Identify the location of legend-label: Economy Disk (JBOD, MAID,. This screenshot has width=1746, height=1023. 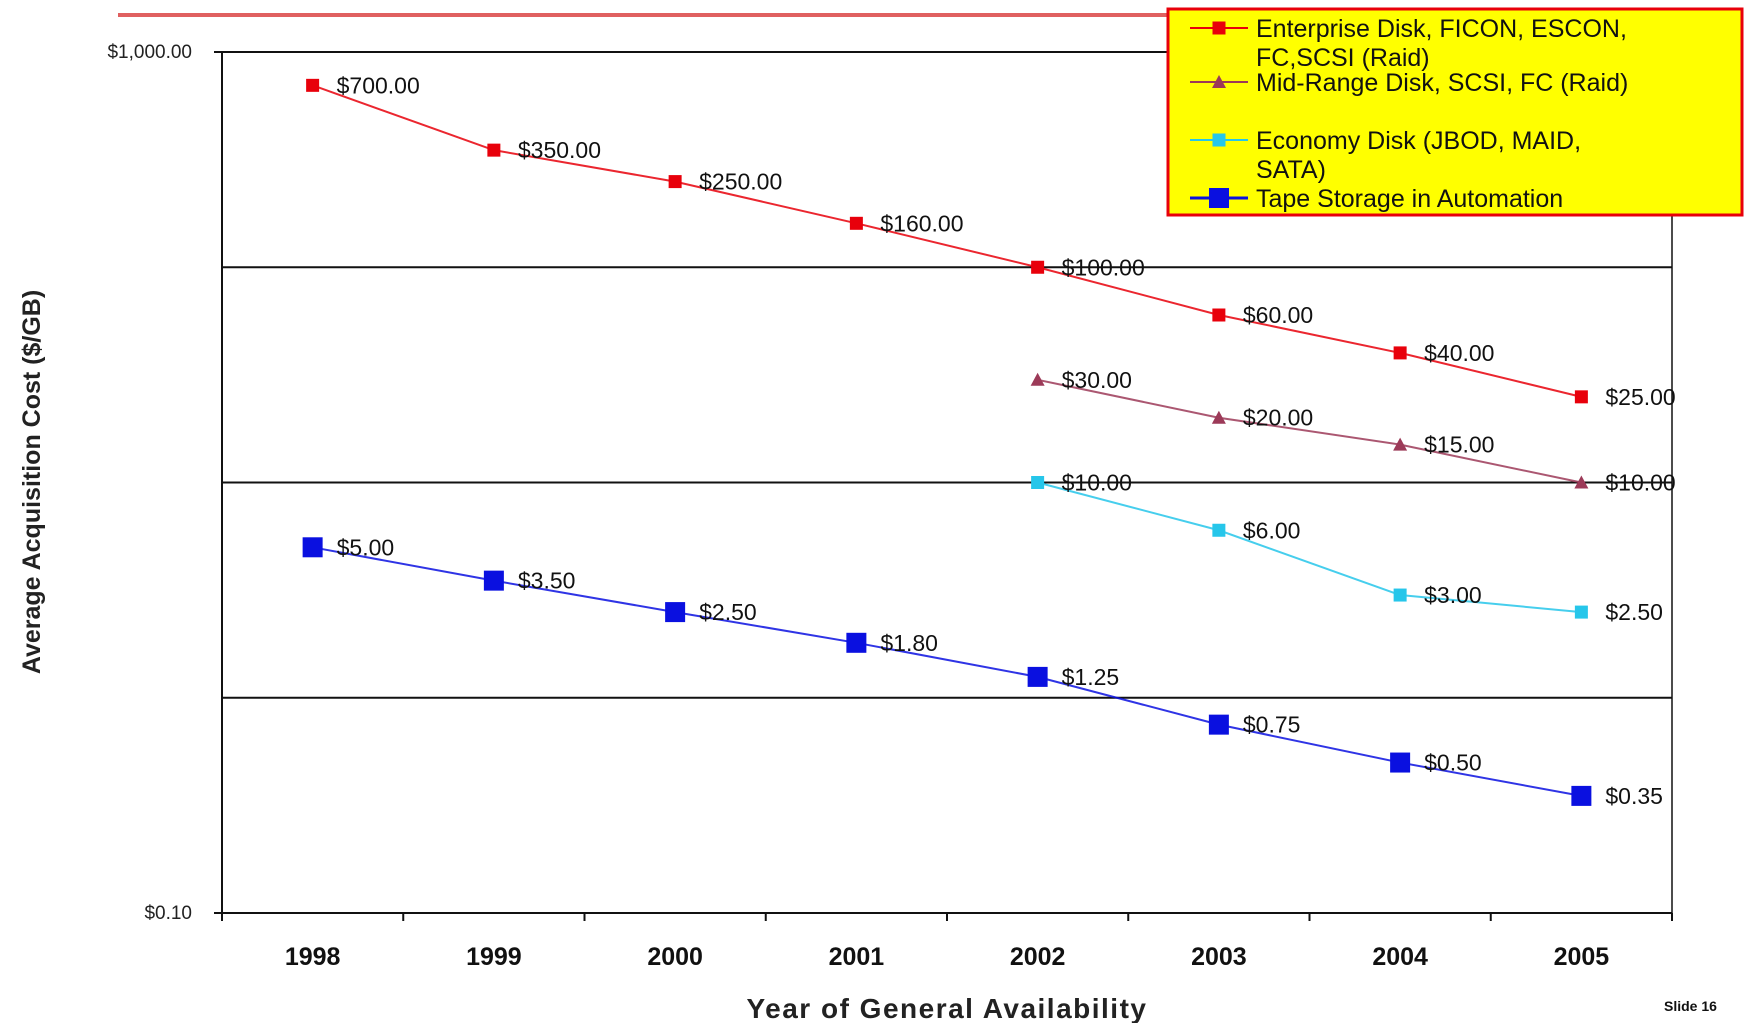
(1418, 141).